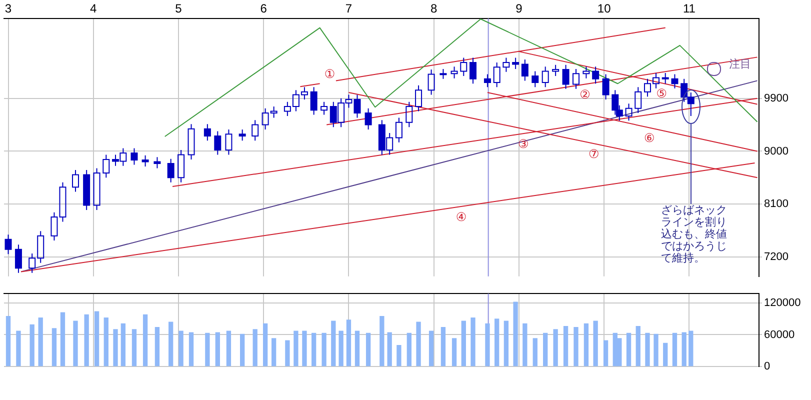 The image size is (811, 400). What do you see at coordinates (767, 366) in the screenshot?
I see `y-tick-label: 0` at bounding box center [767, 366].